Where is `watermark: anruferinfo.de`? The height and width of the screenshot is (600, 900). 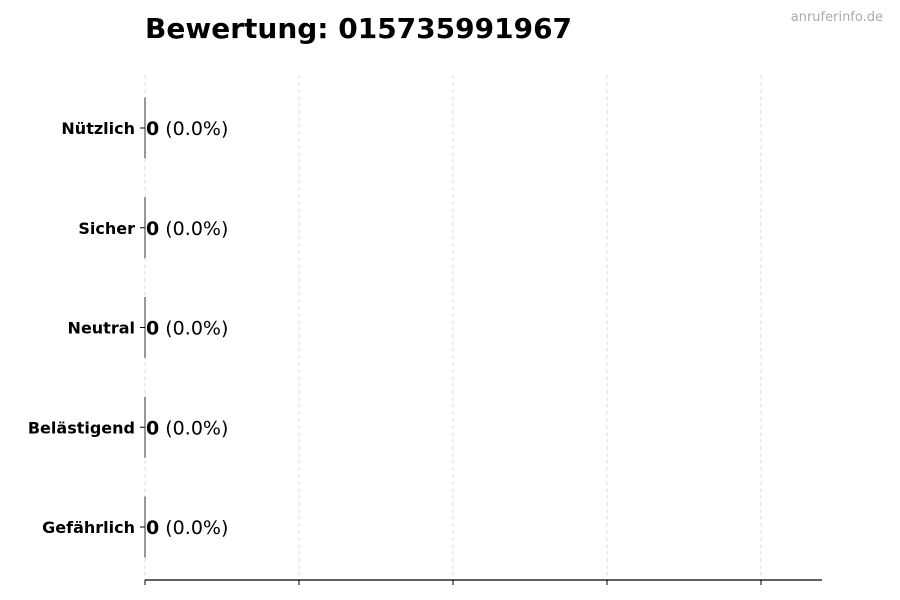
watermark: anruferinfo.de is located at coordinates (836, 17).